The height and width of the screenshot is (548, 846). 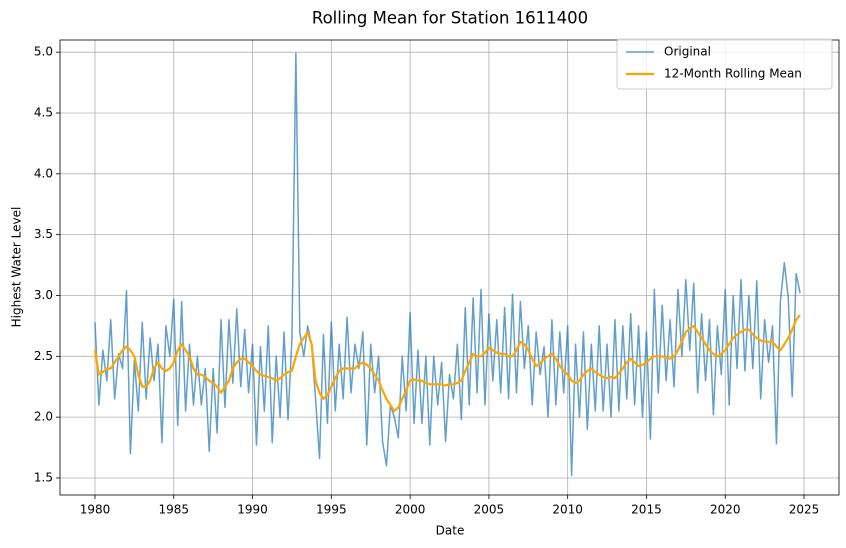 I want to click on x-tick-label: 2020, so click(x=725, y=510).